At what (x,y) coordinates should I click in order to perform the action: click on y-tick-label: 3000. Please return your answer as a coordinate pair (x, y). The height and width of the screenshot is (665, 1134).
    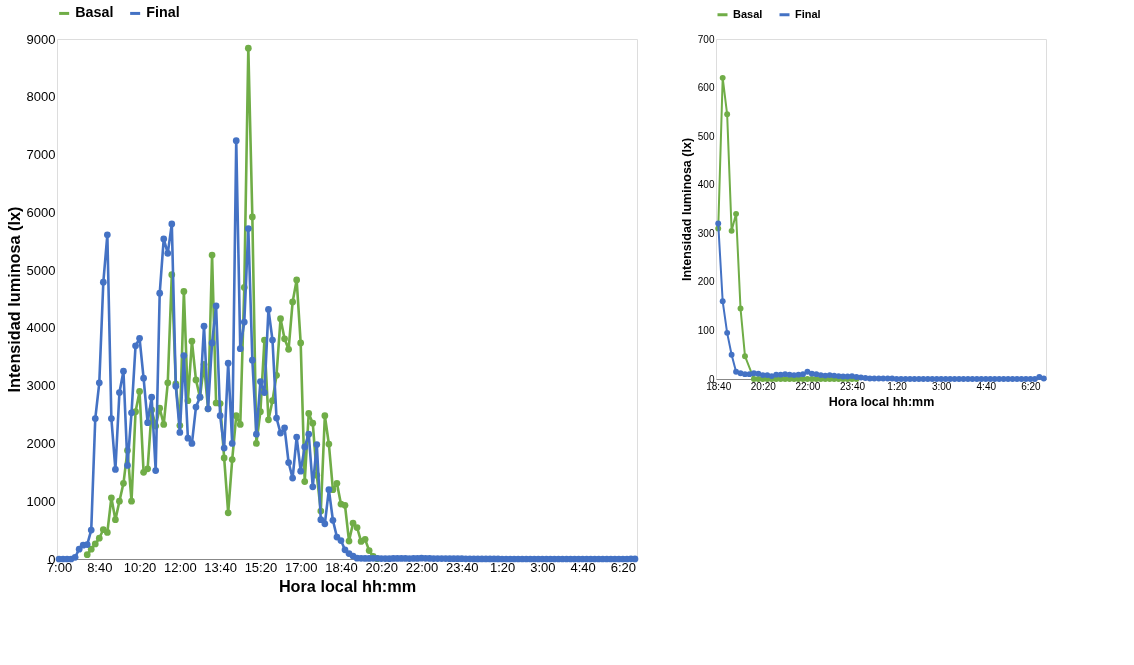
    Looking at the image, I should click on (41, 386).